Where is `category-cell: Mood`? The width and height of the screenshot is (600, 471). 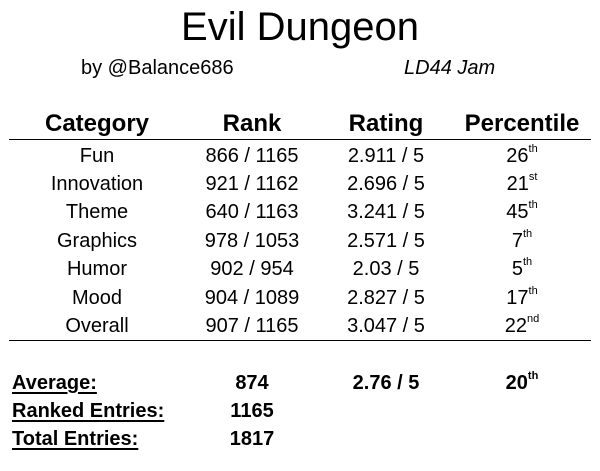 category-cell: Mood is located at coordinates (97, 298).